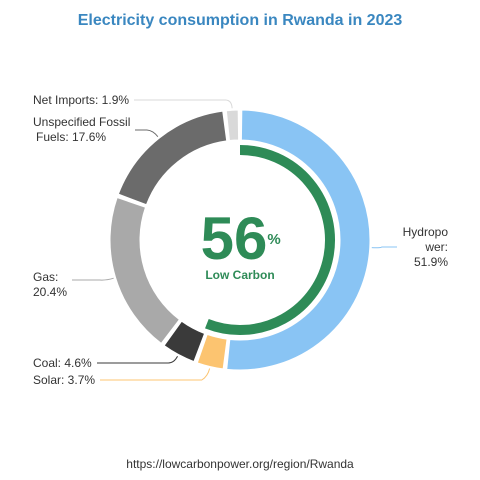 The image size is (480, 480). I want to click on leader-line-net-imports, so click(183, 104).